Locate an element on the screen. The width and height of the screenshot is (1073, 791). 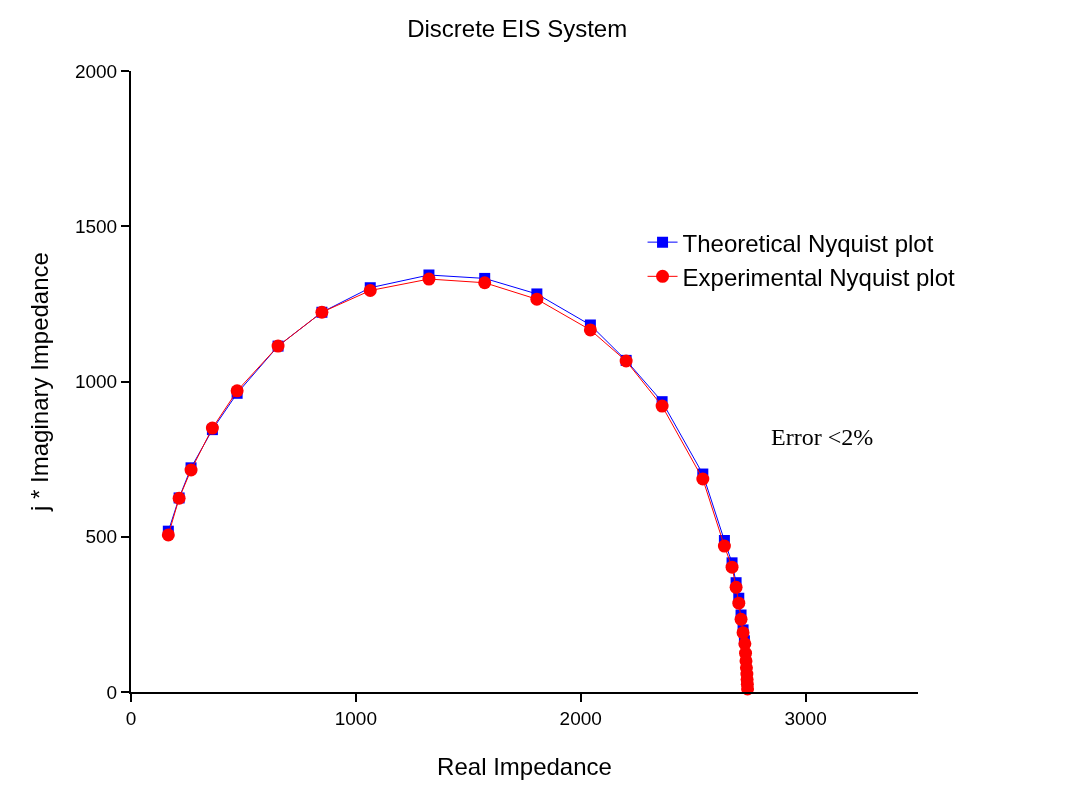
x-tick-label: 1000 is located at coordinates (355, 718).